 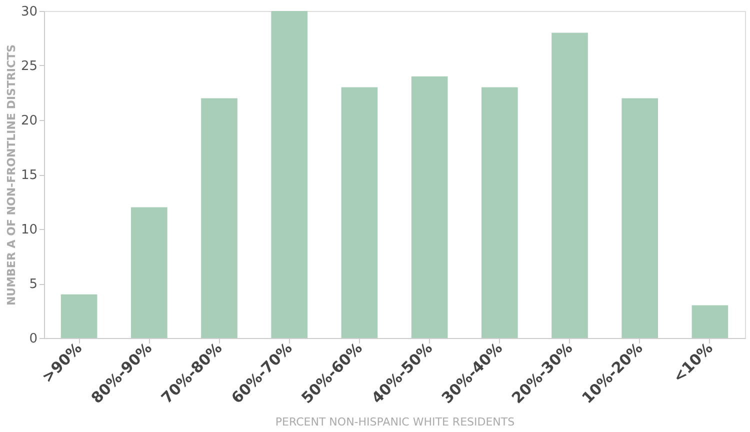 What do you see at coordinates (29, 175) in the screenshot?
I see `y-tick-label: 15` at bounding box center [29, 175].